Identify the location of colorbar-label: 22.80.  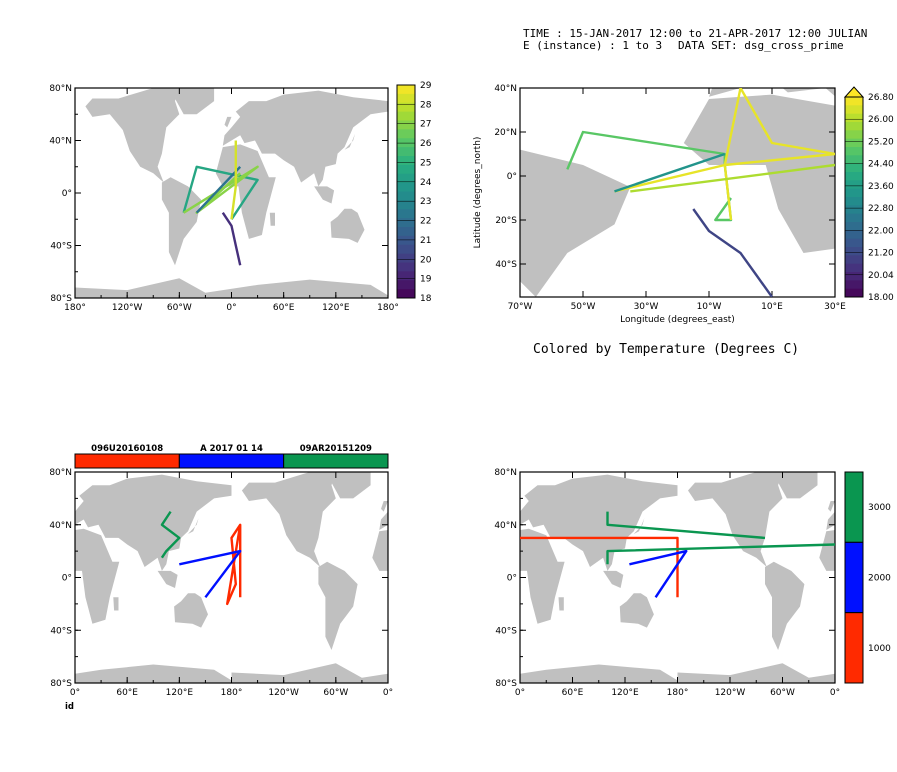
(881, 209).